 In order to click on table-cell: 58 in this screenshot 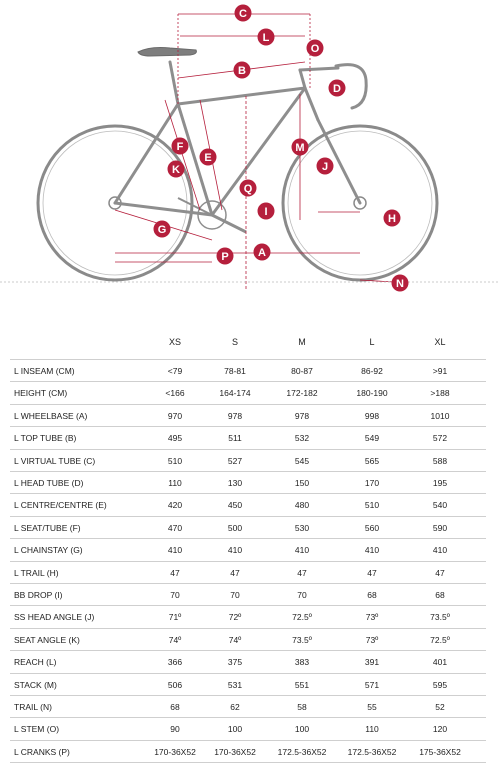, I will do `click(302, 707)`.